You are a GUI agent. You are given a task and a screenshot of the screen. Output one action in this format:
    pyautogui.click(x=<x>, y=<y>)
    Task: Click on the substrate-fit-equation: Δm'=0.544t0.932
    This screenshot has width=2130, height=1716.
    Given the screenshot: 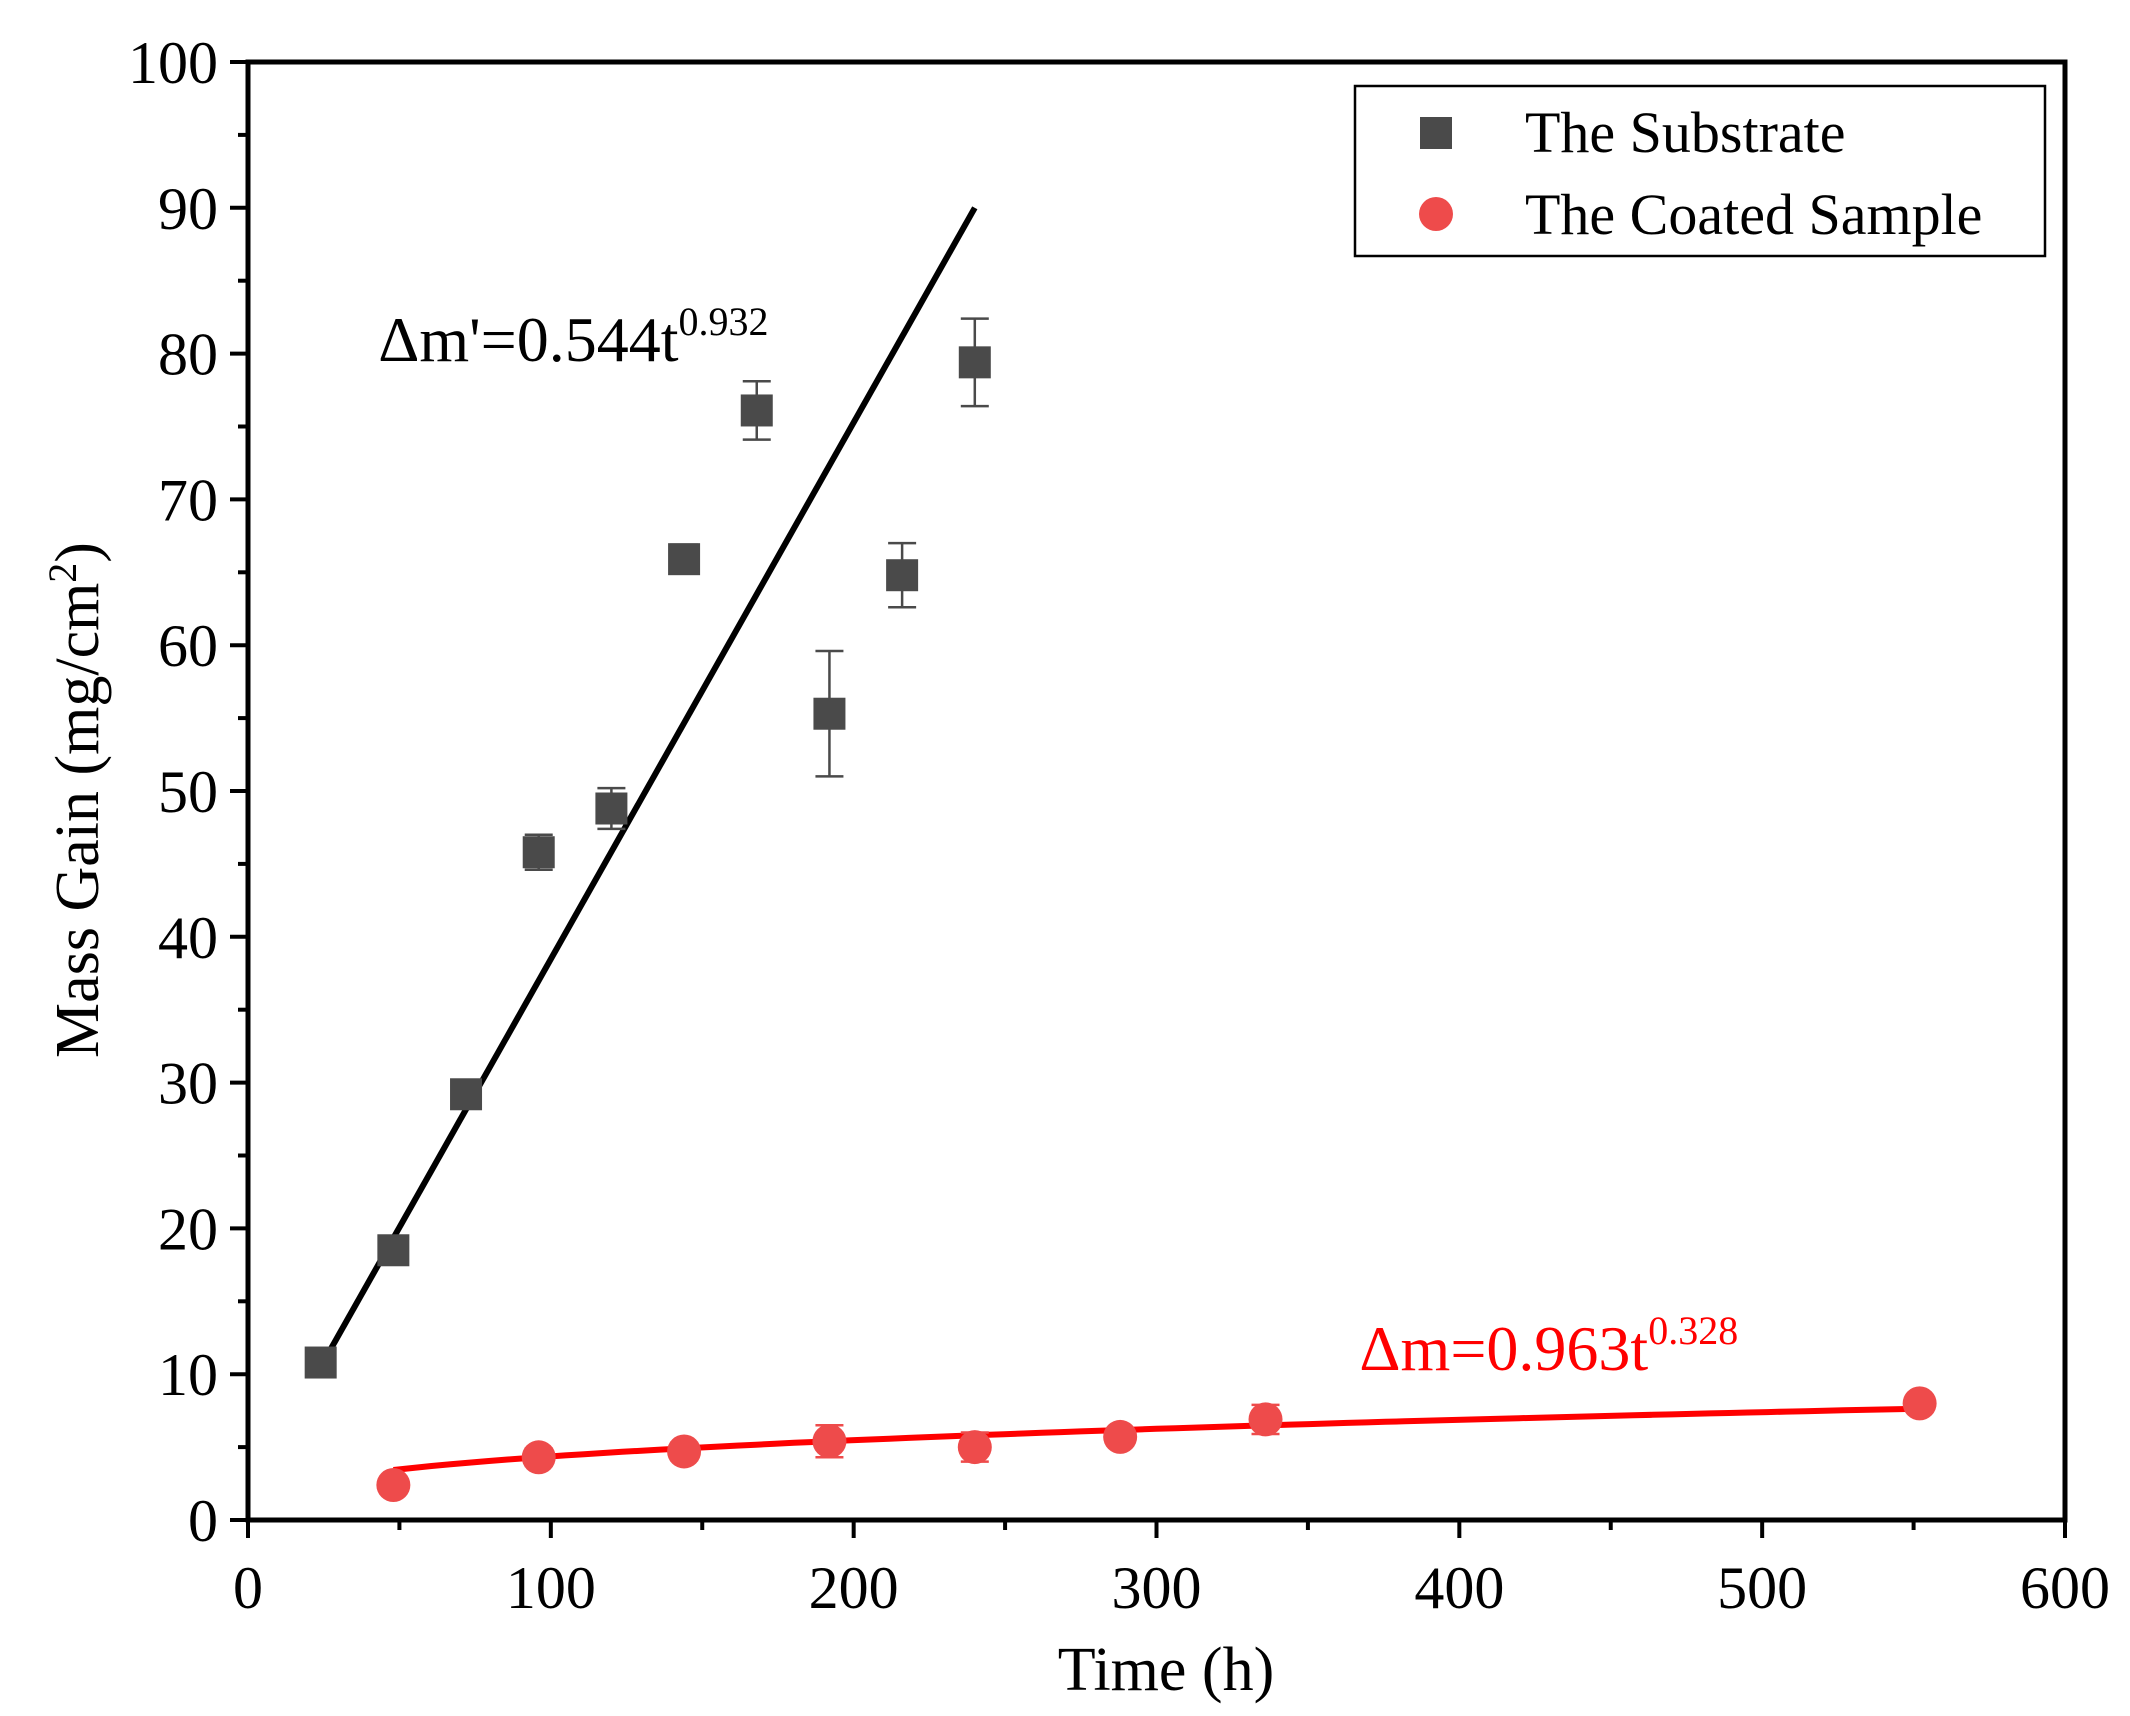 What is the action you would take?
    pyautogui.click(x=573, y=337)
    